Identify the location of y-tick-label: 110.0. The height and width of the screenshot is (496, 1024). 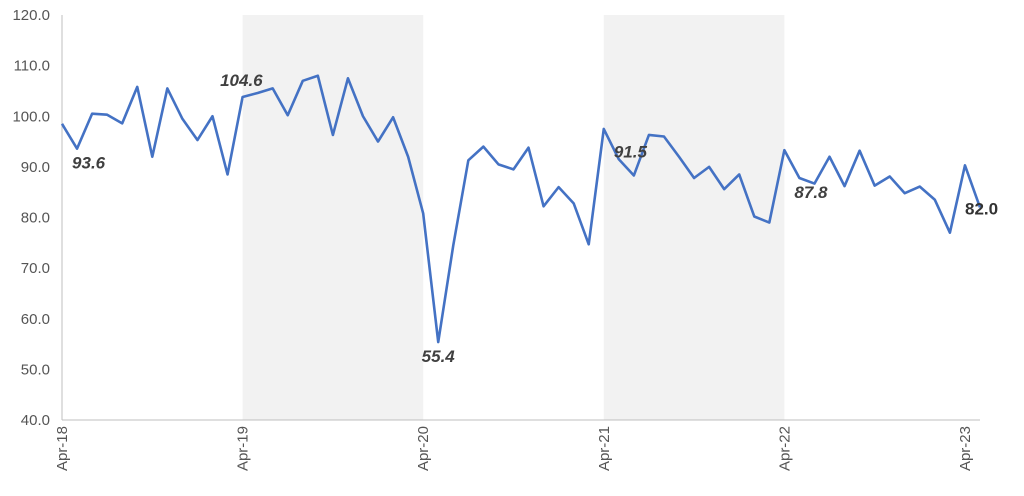
(32, 66).